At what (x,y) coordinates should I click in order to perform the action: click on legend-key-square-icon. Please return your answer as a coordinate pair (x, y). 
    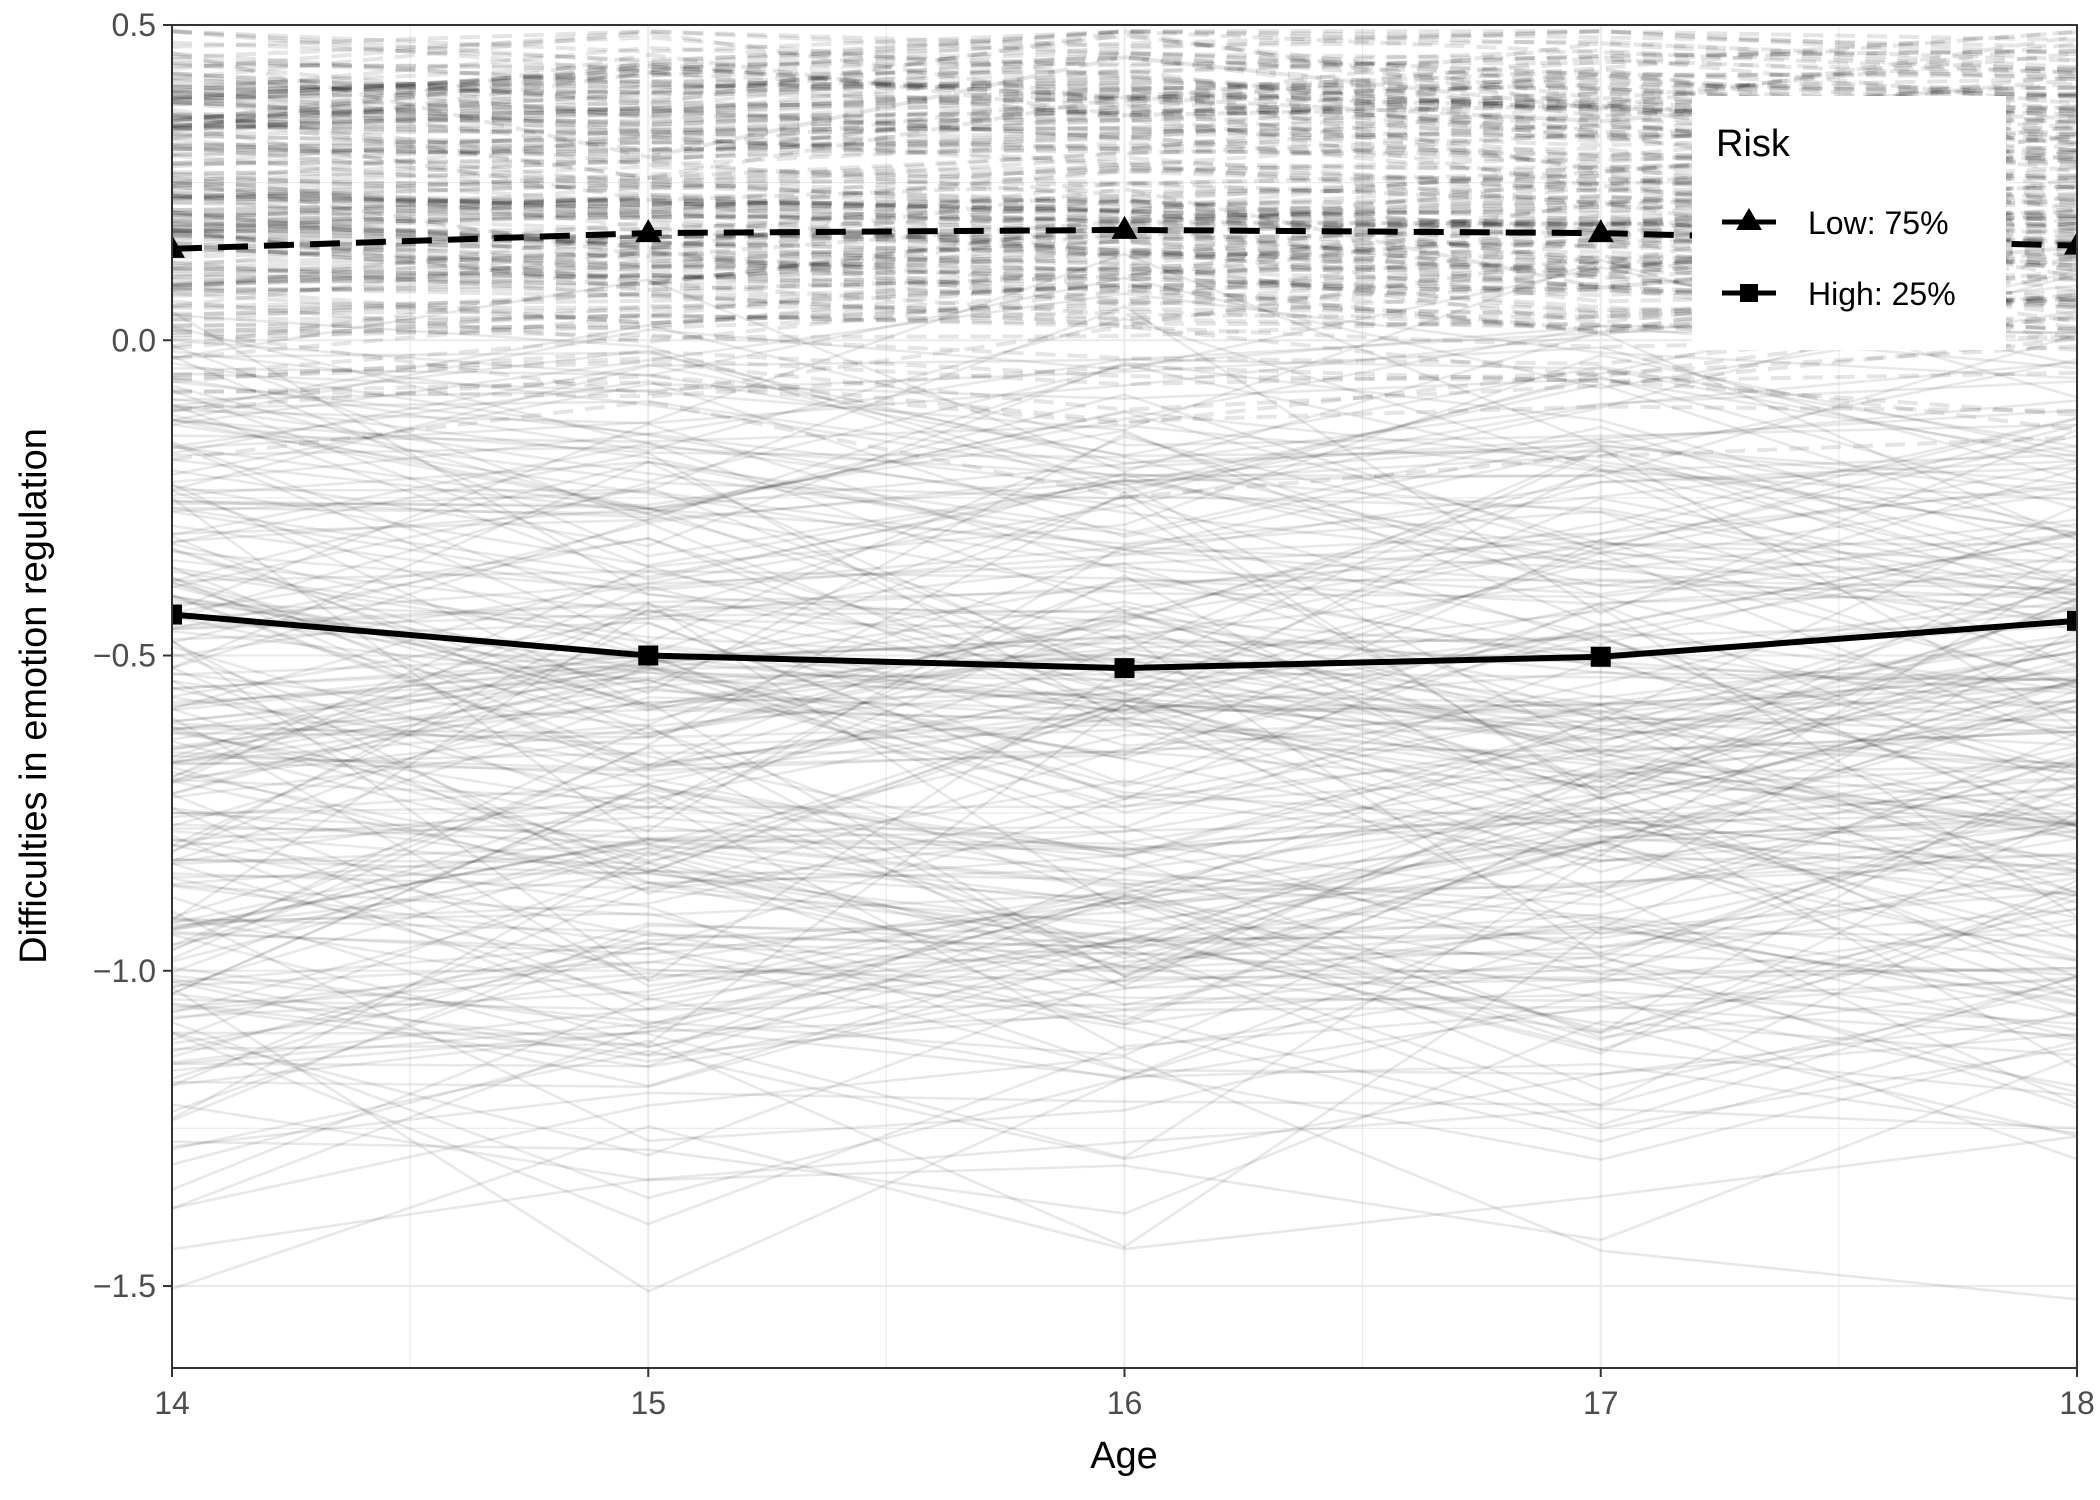
    Looking at the image, I should click on (1749, 293).